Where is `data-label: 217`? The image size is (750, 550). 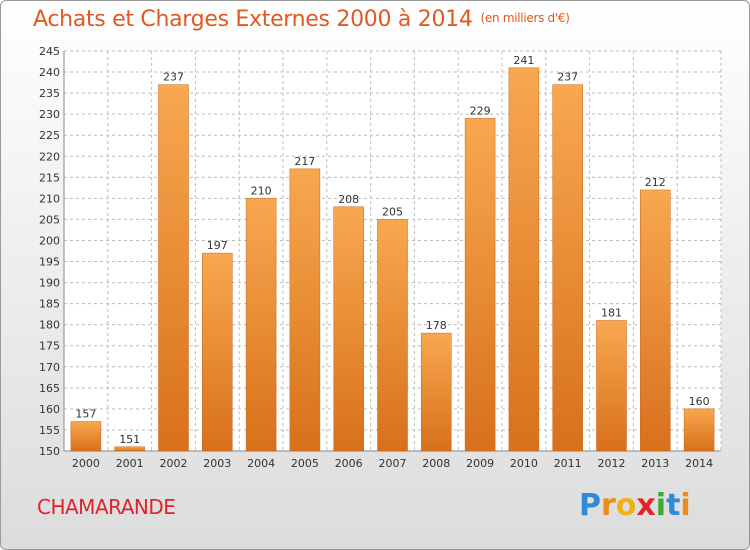
data-label: 217 is located at coordinates (304, 161).